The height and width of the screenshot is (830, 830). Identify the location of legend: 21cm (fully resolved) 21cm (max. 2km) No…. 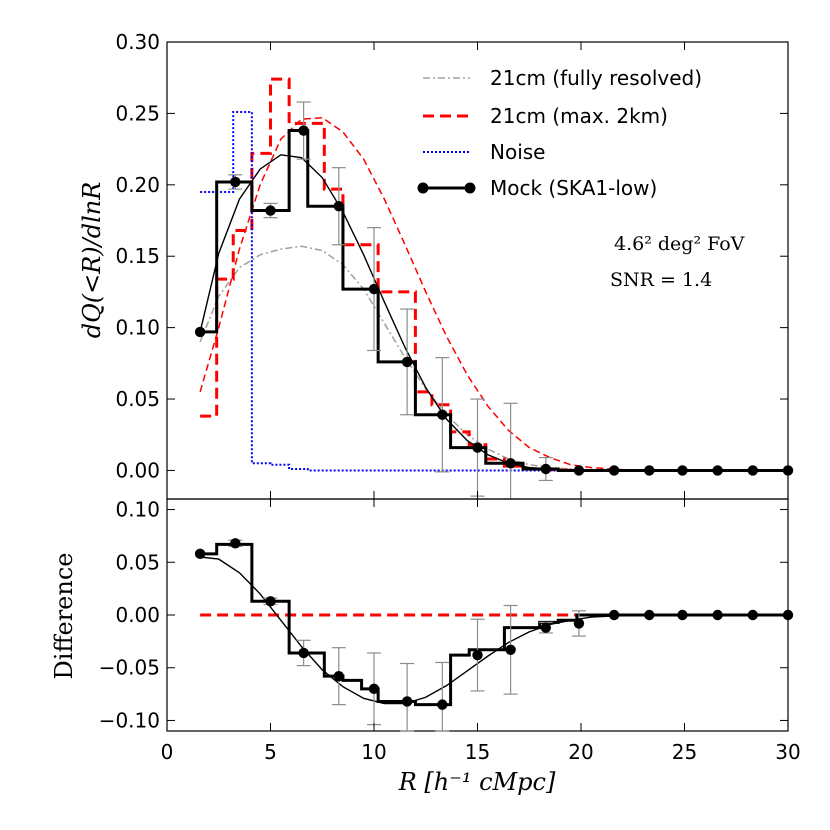
(559, 133).